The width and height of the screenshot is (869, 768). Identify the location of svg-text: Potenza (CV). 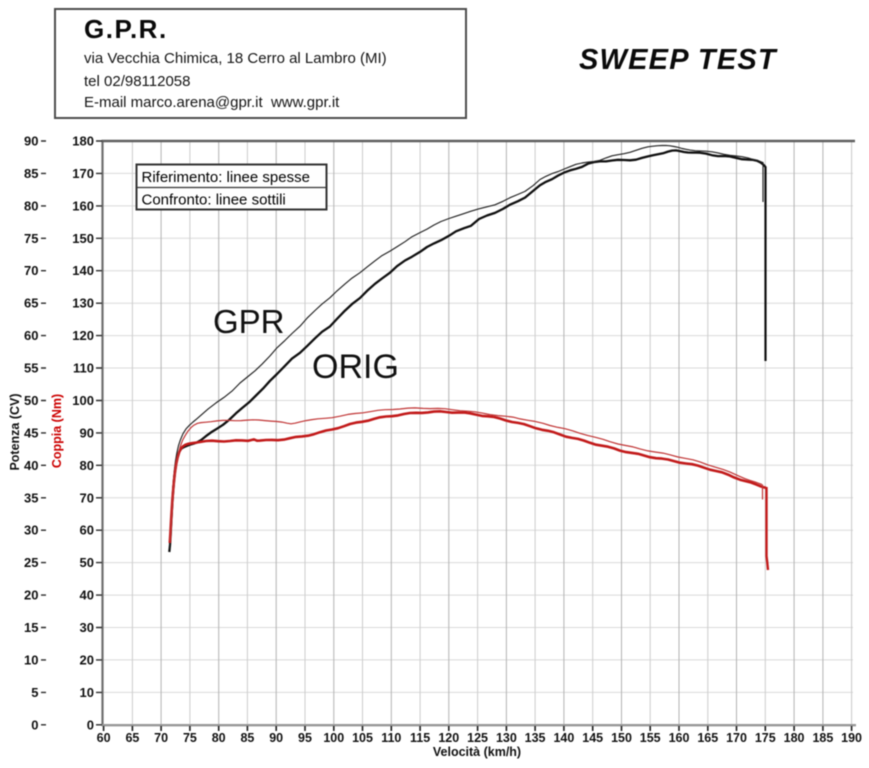
(15, 431).